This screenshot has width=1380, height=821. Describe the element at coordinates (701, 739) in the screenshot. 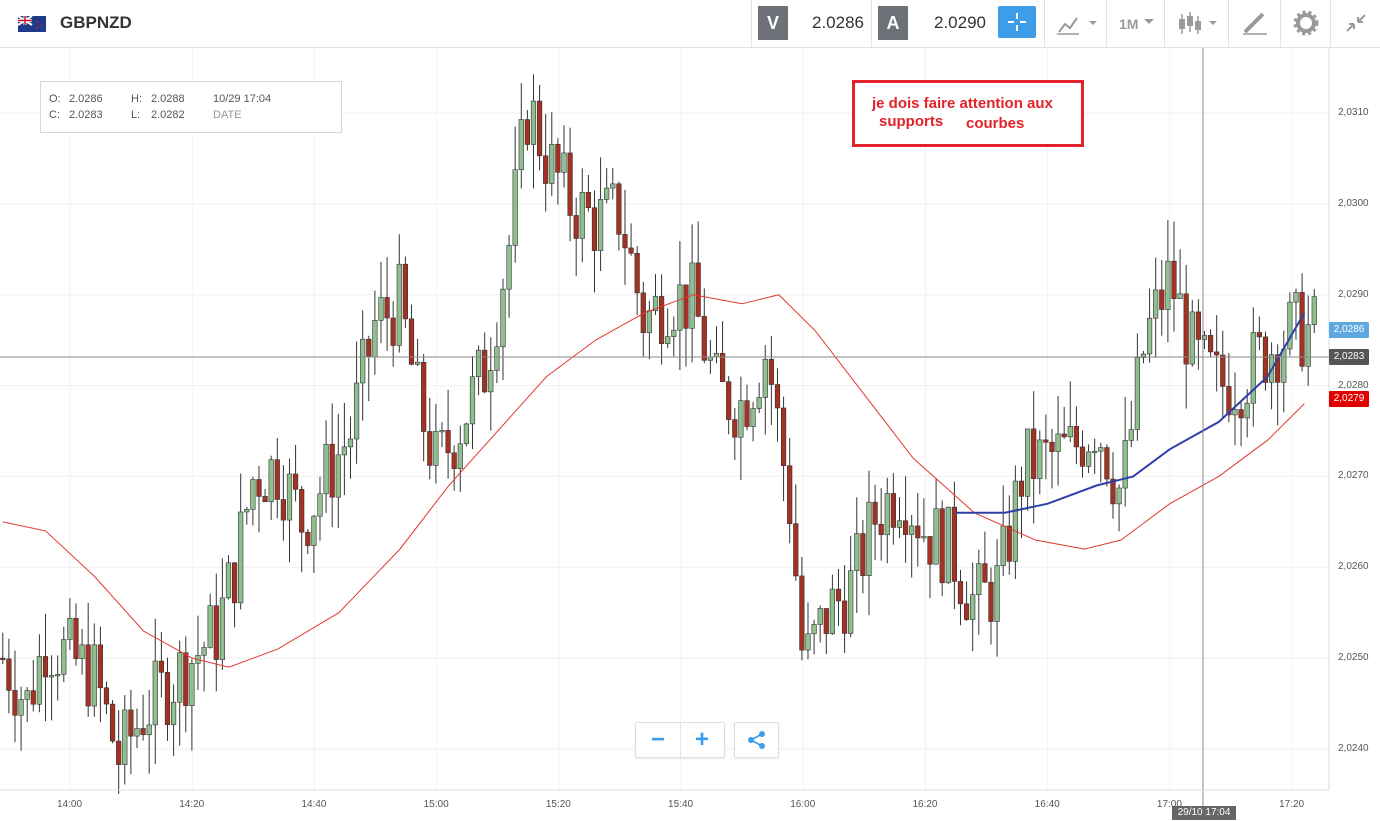

I see `zoom-in-button: +` at that location.